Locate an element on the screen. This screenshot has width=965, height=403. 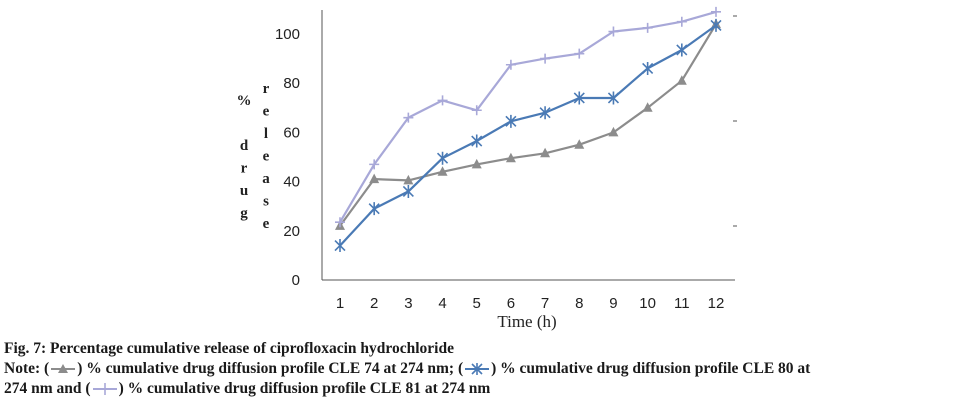
y-tick-label: 20 is located at coordinates (291, 231).